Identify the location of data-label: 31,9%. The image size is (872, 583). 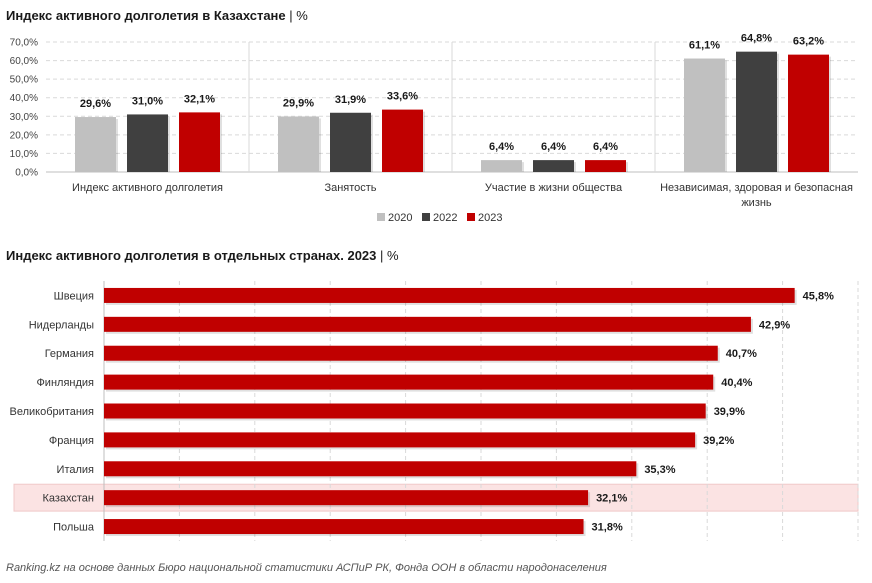
(350, 100).